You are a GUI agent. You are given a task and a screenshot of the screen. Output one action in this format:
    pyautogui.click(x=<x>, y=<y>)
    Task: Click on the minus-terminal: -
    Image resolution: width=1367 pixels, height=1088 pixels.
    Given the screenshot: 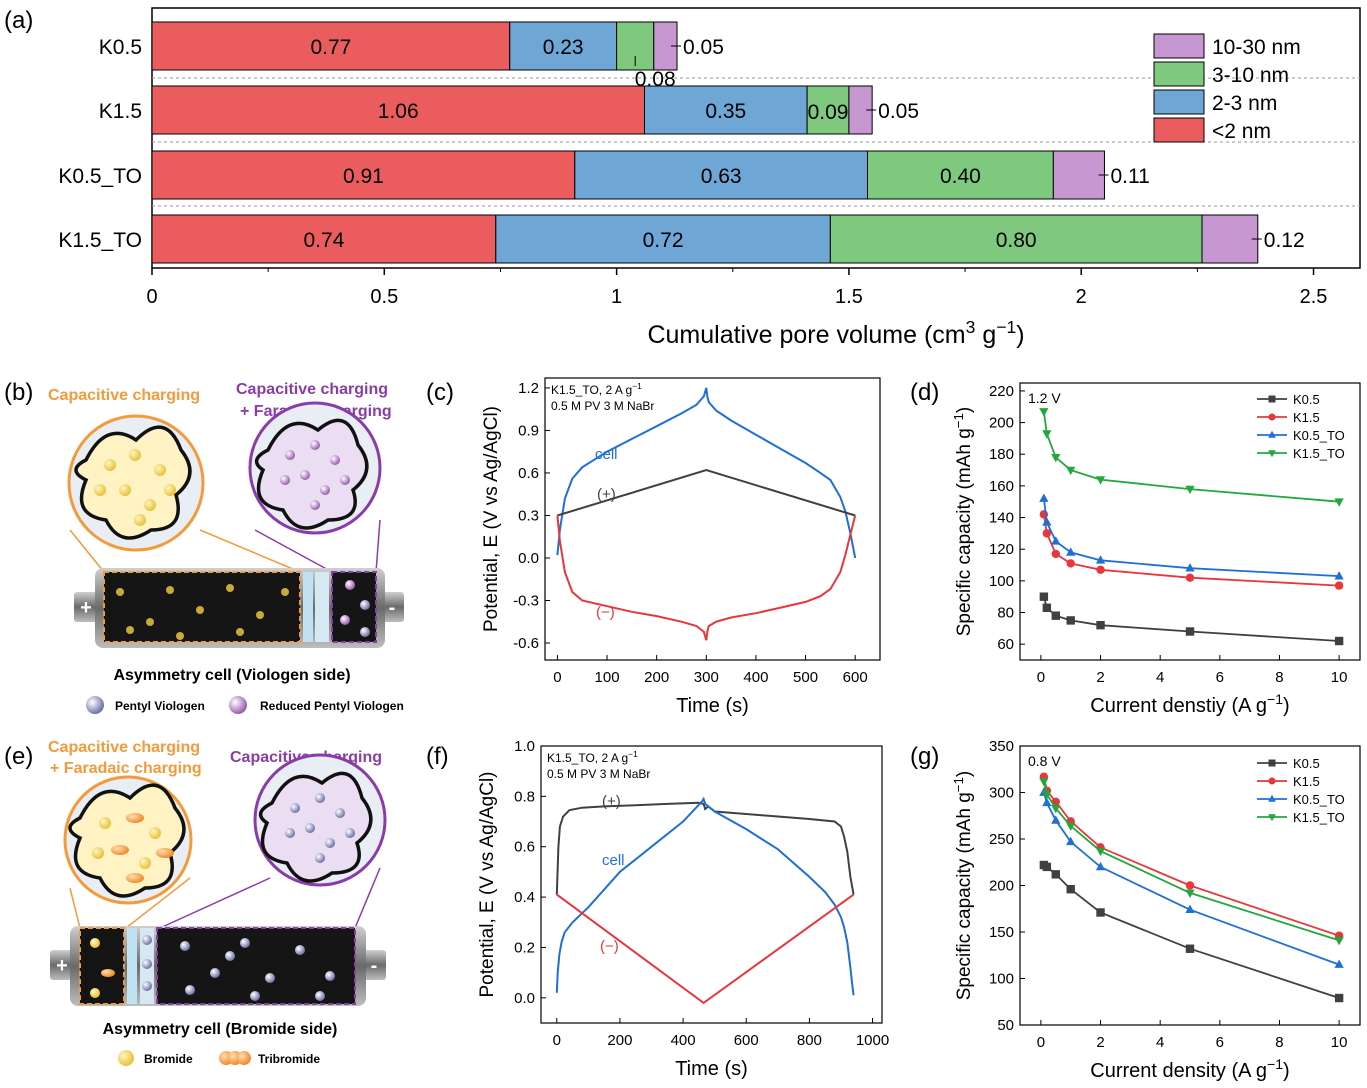 What is the action you would take?
    pyautogui.click(x=374, y=966)
    